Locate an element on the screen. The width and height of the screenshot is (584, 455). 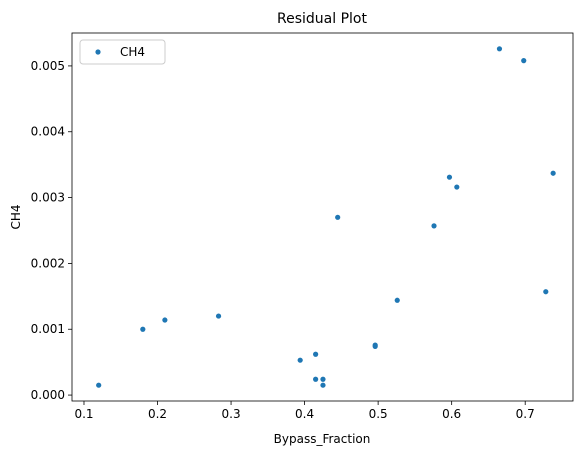
y-tick-label: 0.002 is located at coordinates (48, 263).